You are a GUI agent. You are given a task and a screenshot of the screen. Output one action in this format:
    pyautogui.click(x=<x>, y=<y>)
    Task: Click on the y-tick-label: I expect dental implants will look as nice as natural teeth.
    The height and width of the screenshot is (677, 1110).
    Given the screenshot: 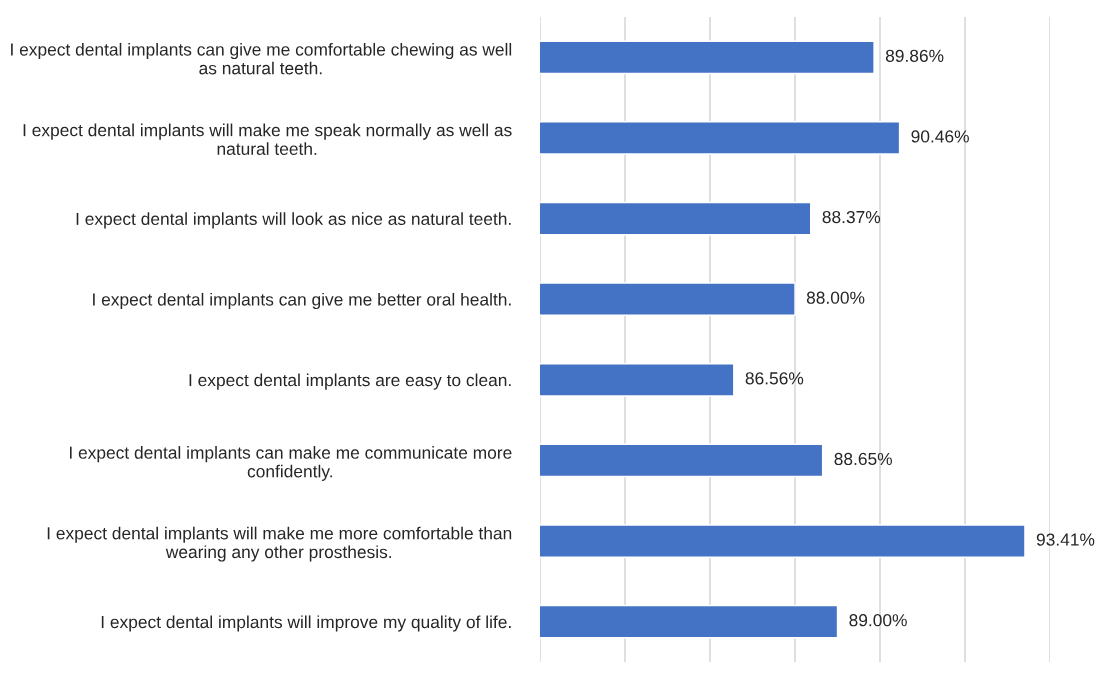 What is the action you would take?
    pyautogui.click(x=293, y=220)
    